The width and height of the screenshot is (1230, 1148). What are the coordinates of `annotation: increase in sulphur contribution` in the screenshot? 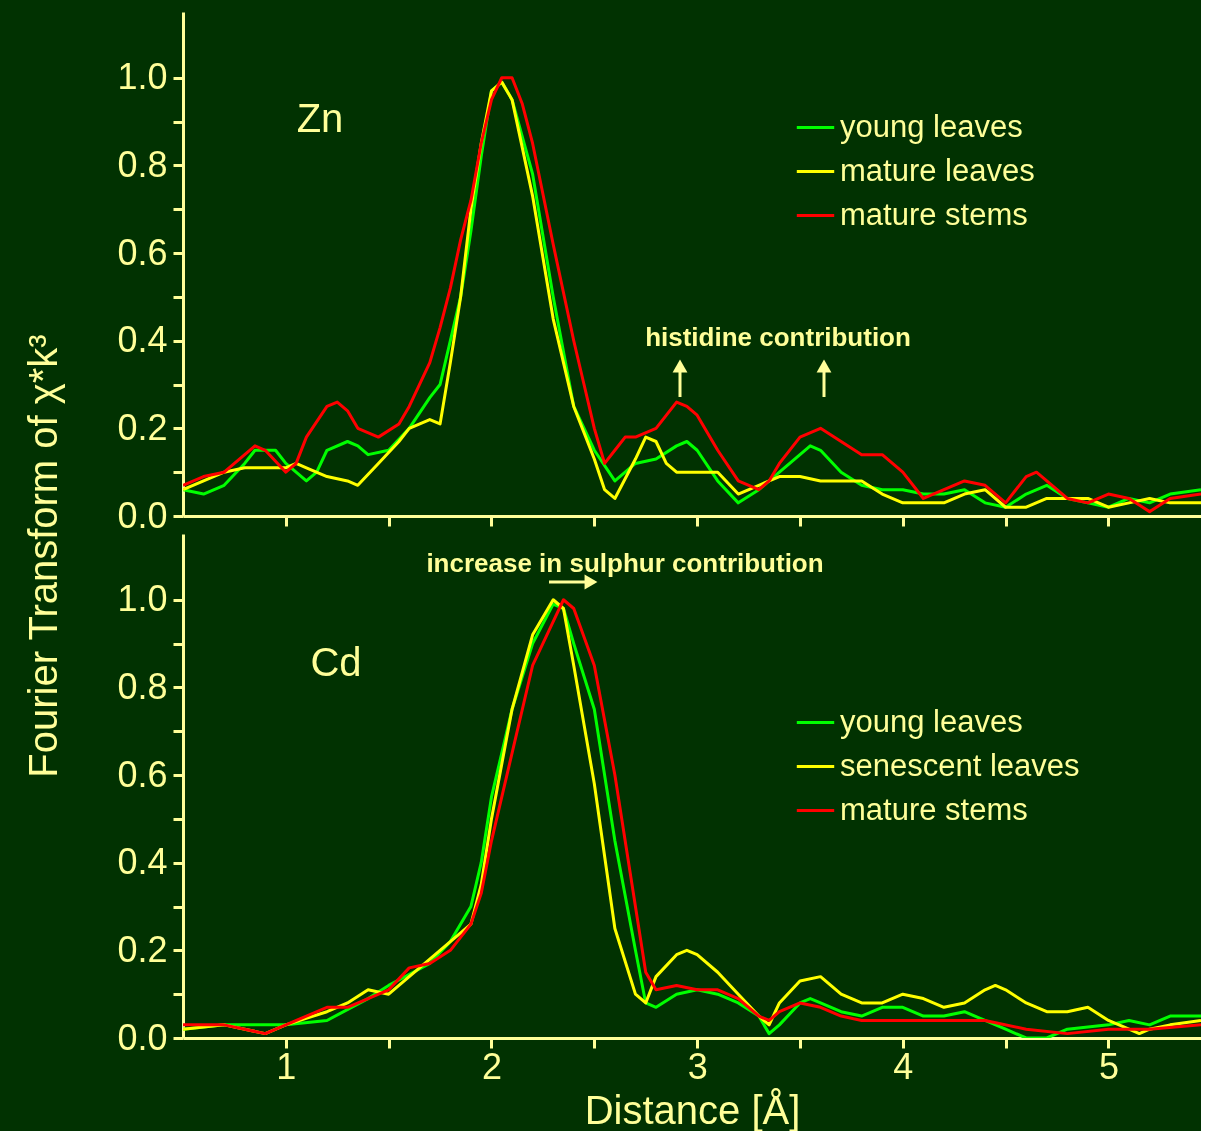 It's located at (625, 563).